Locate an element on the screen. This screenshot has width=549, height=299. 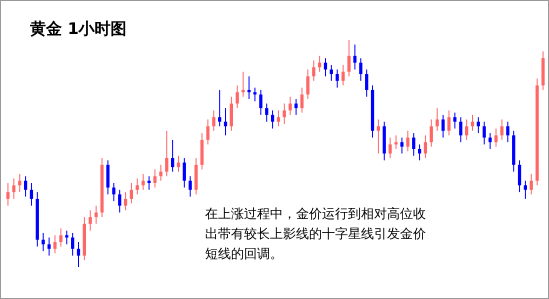
chart-title: 黄金 1小时图 is located at coordinates (78, 28).